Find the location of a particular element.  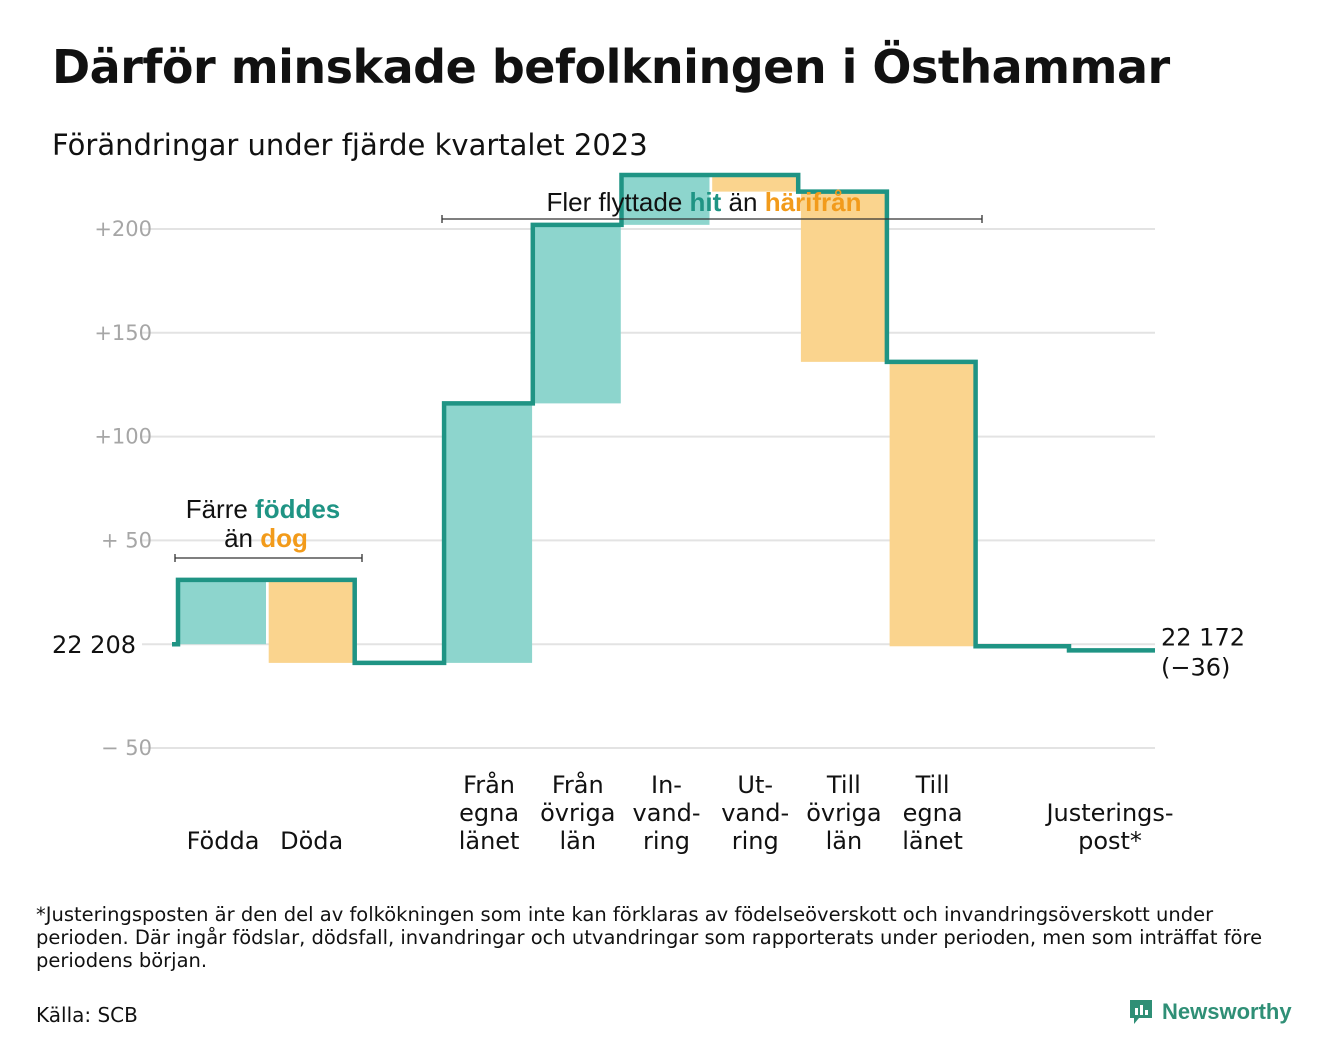

annotation-migration: Fler flyttade hit än härifrån is located at coordinates (703, 202).